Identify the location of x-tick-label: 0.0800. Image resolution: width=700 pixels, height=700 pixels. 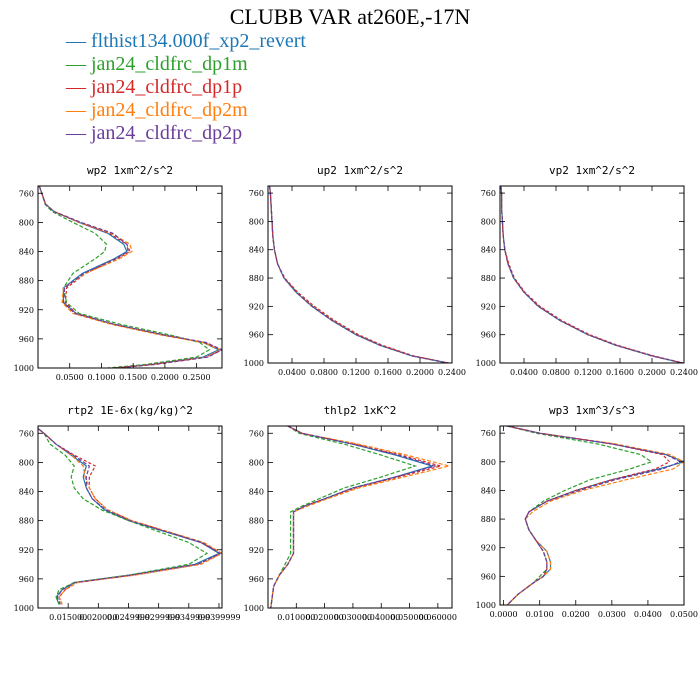
(556, 372).